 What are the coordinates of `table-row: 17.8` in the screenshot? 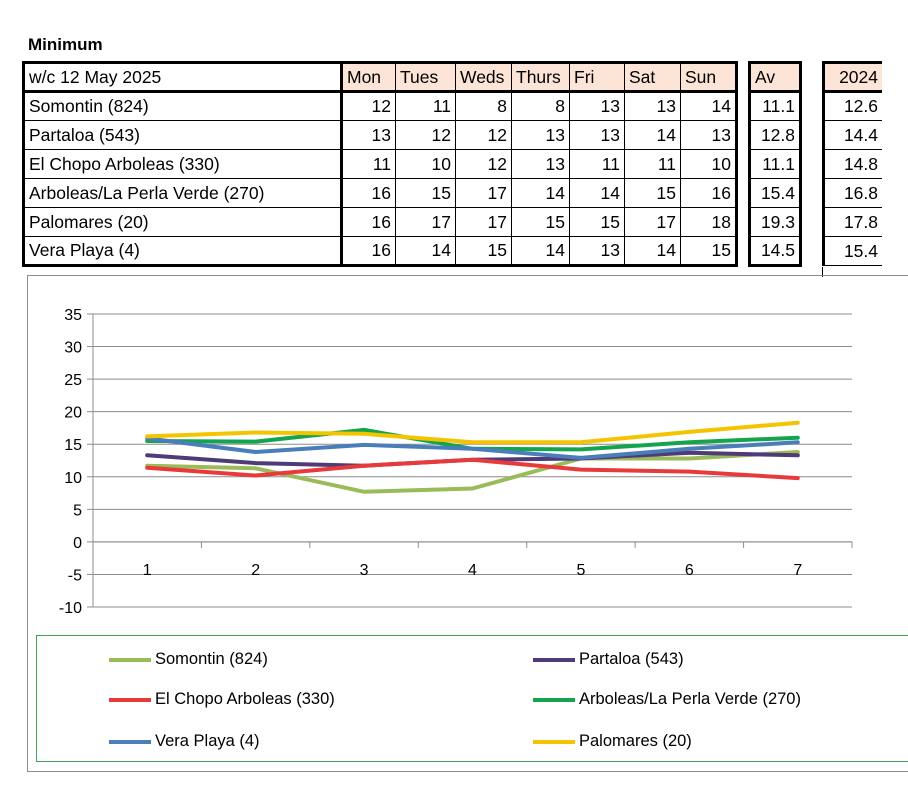 It's located at (852, 222).